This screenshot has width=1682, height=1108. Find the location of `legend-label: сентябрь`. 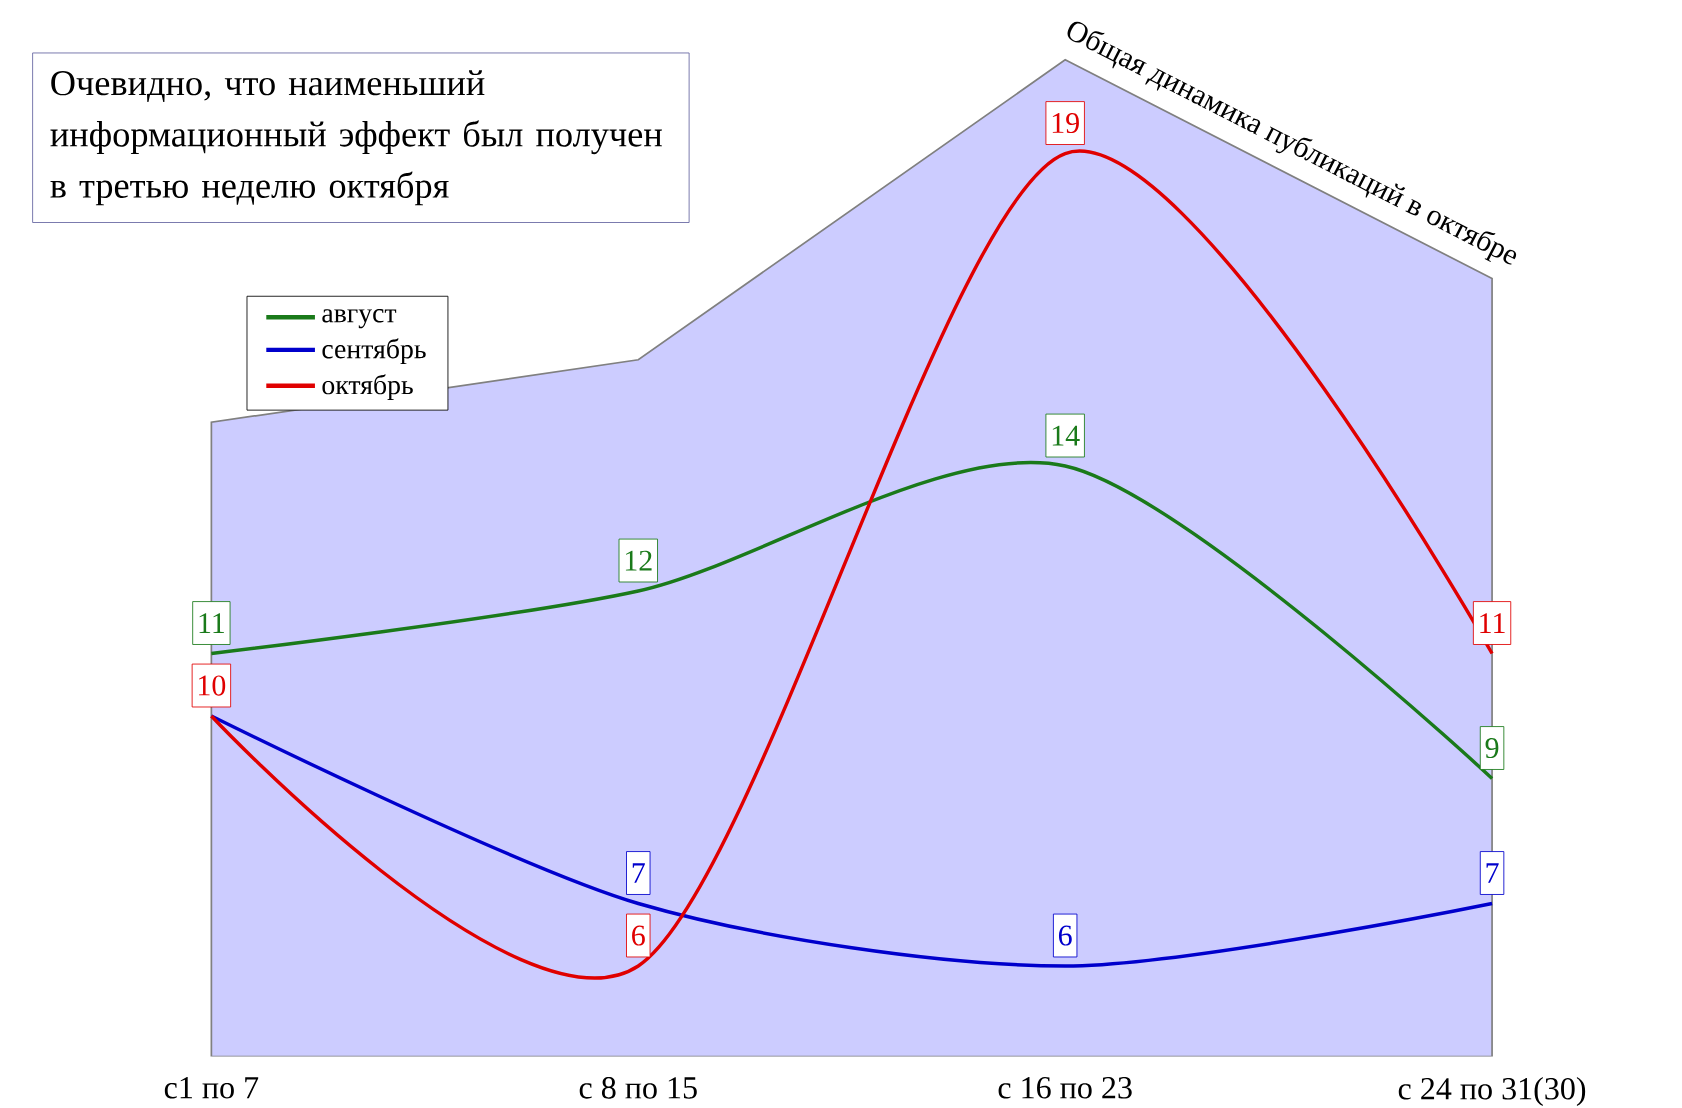

legend-label: сентябрь is located at coordinates (374, 351).